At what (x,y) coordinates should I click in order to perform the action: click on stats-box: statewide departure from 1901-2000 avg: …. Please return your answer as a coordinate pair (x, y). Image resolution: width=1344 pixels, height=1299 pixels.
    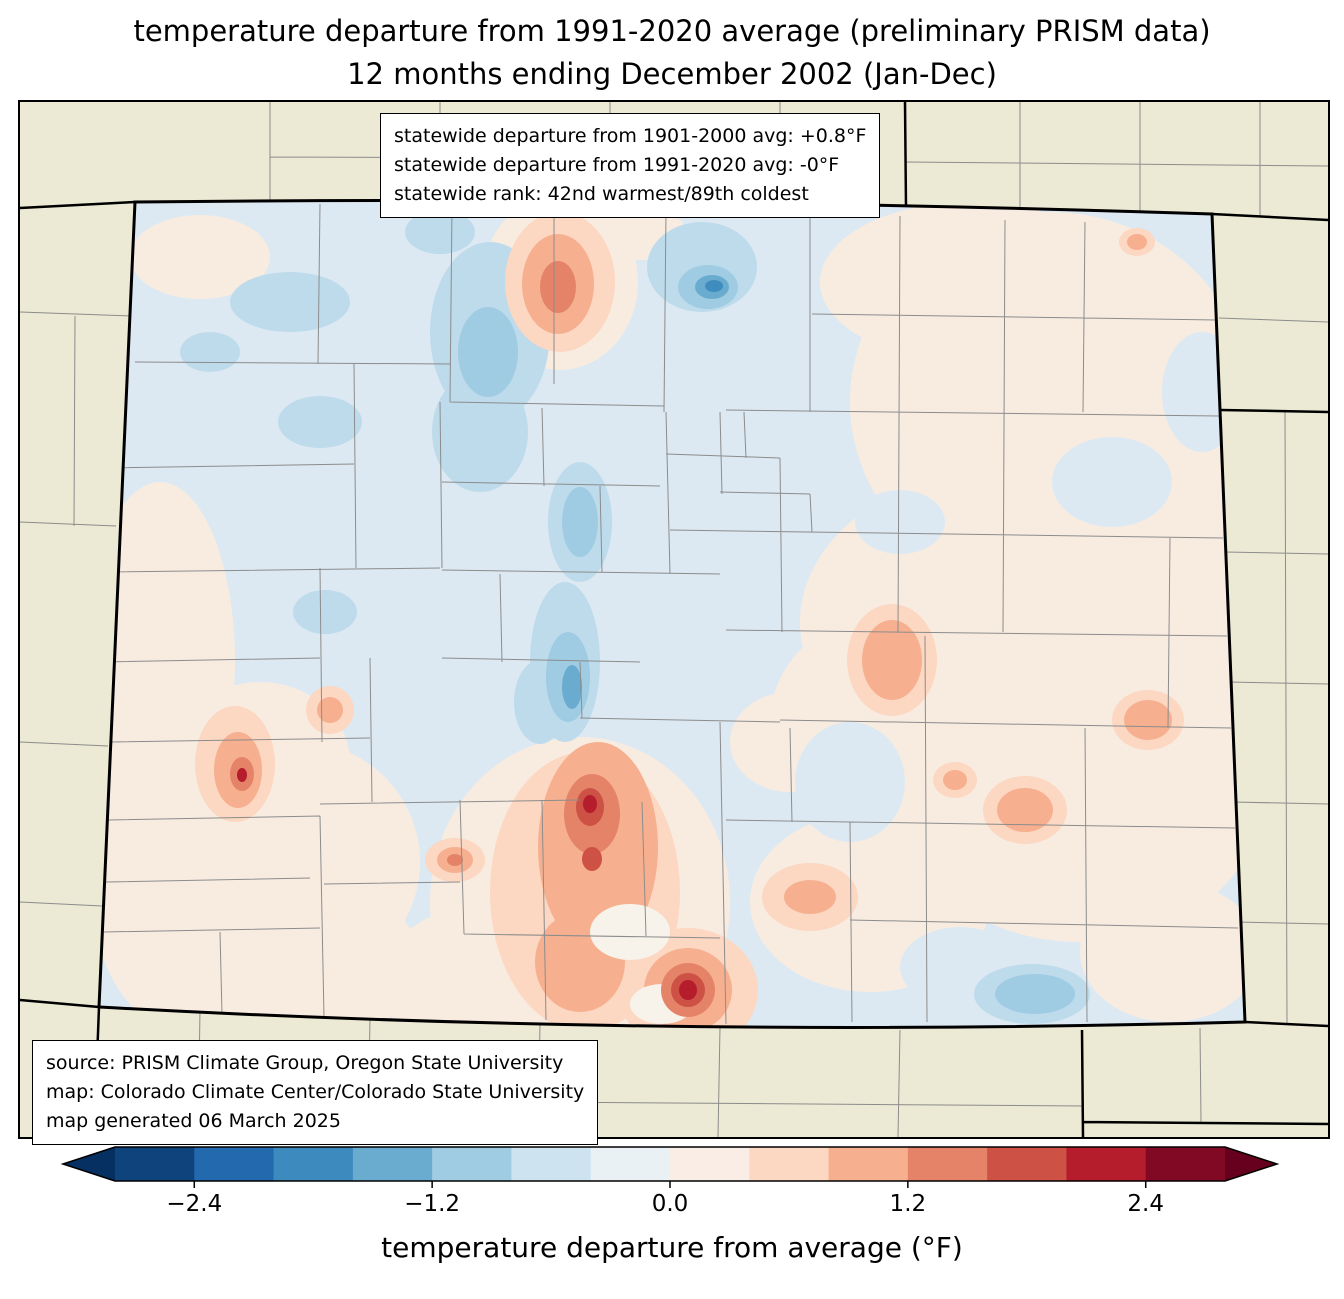
    Looking at the image, I should click on (630, 165).